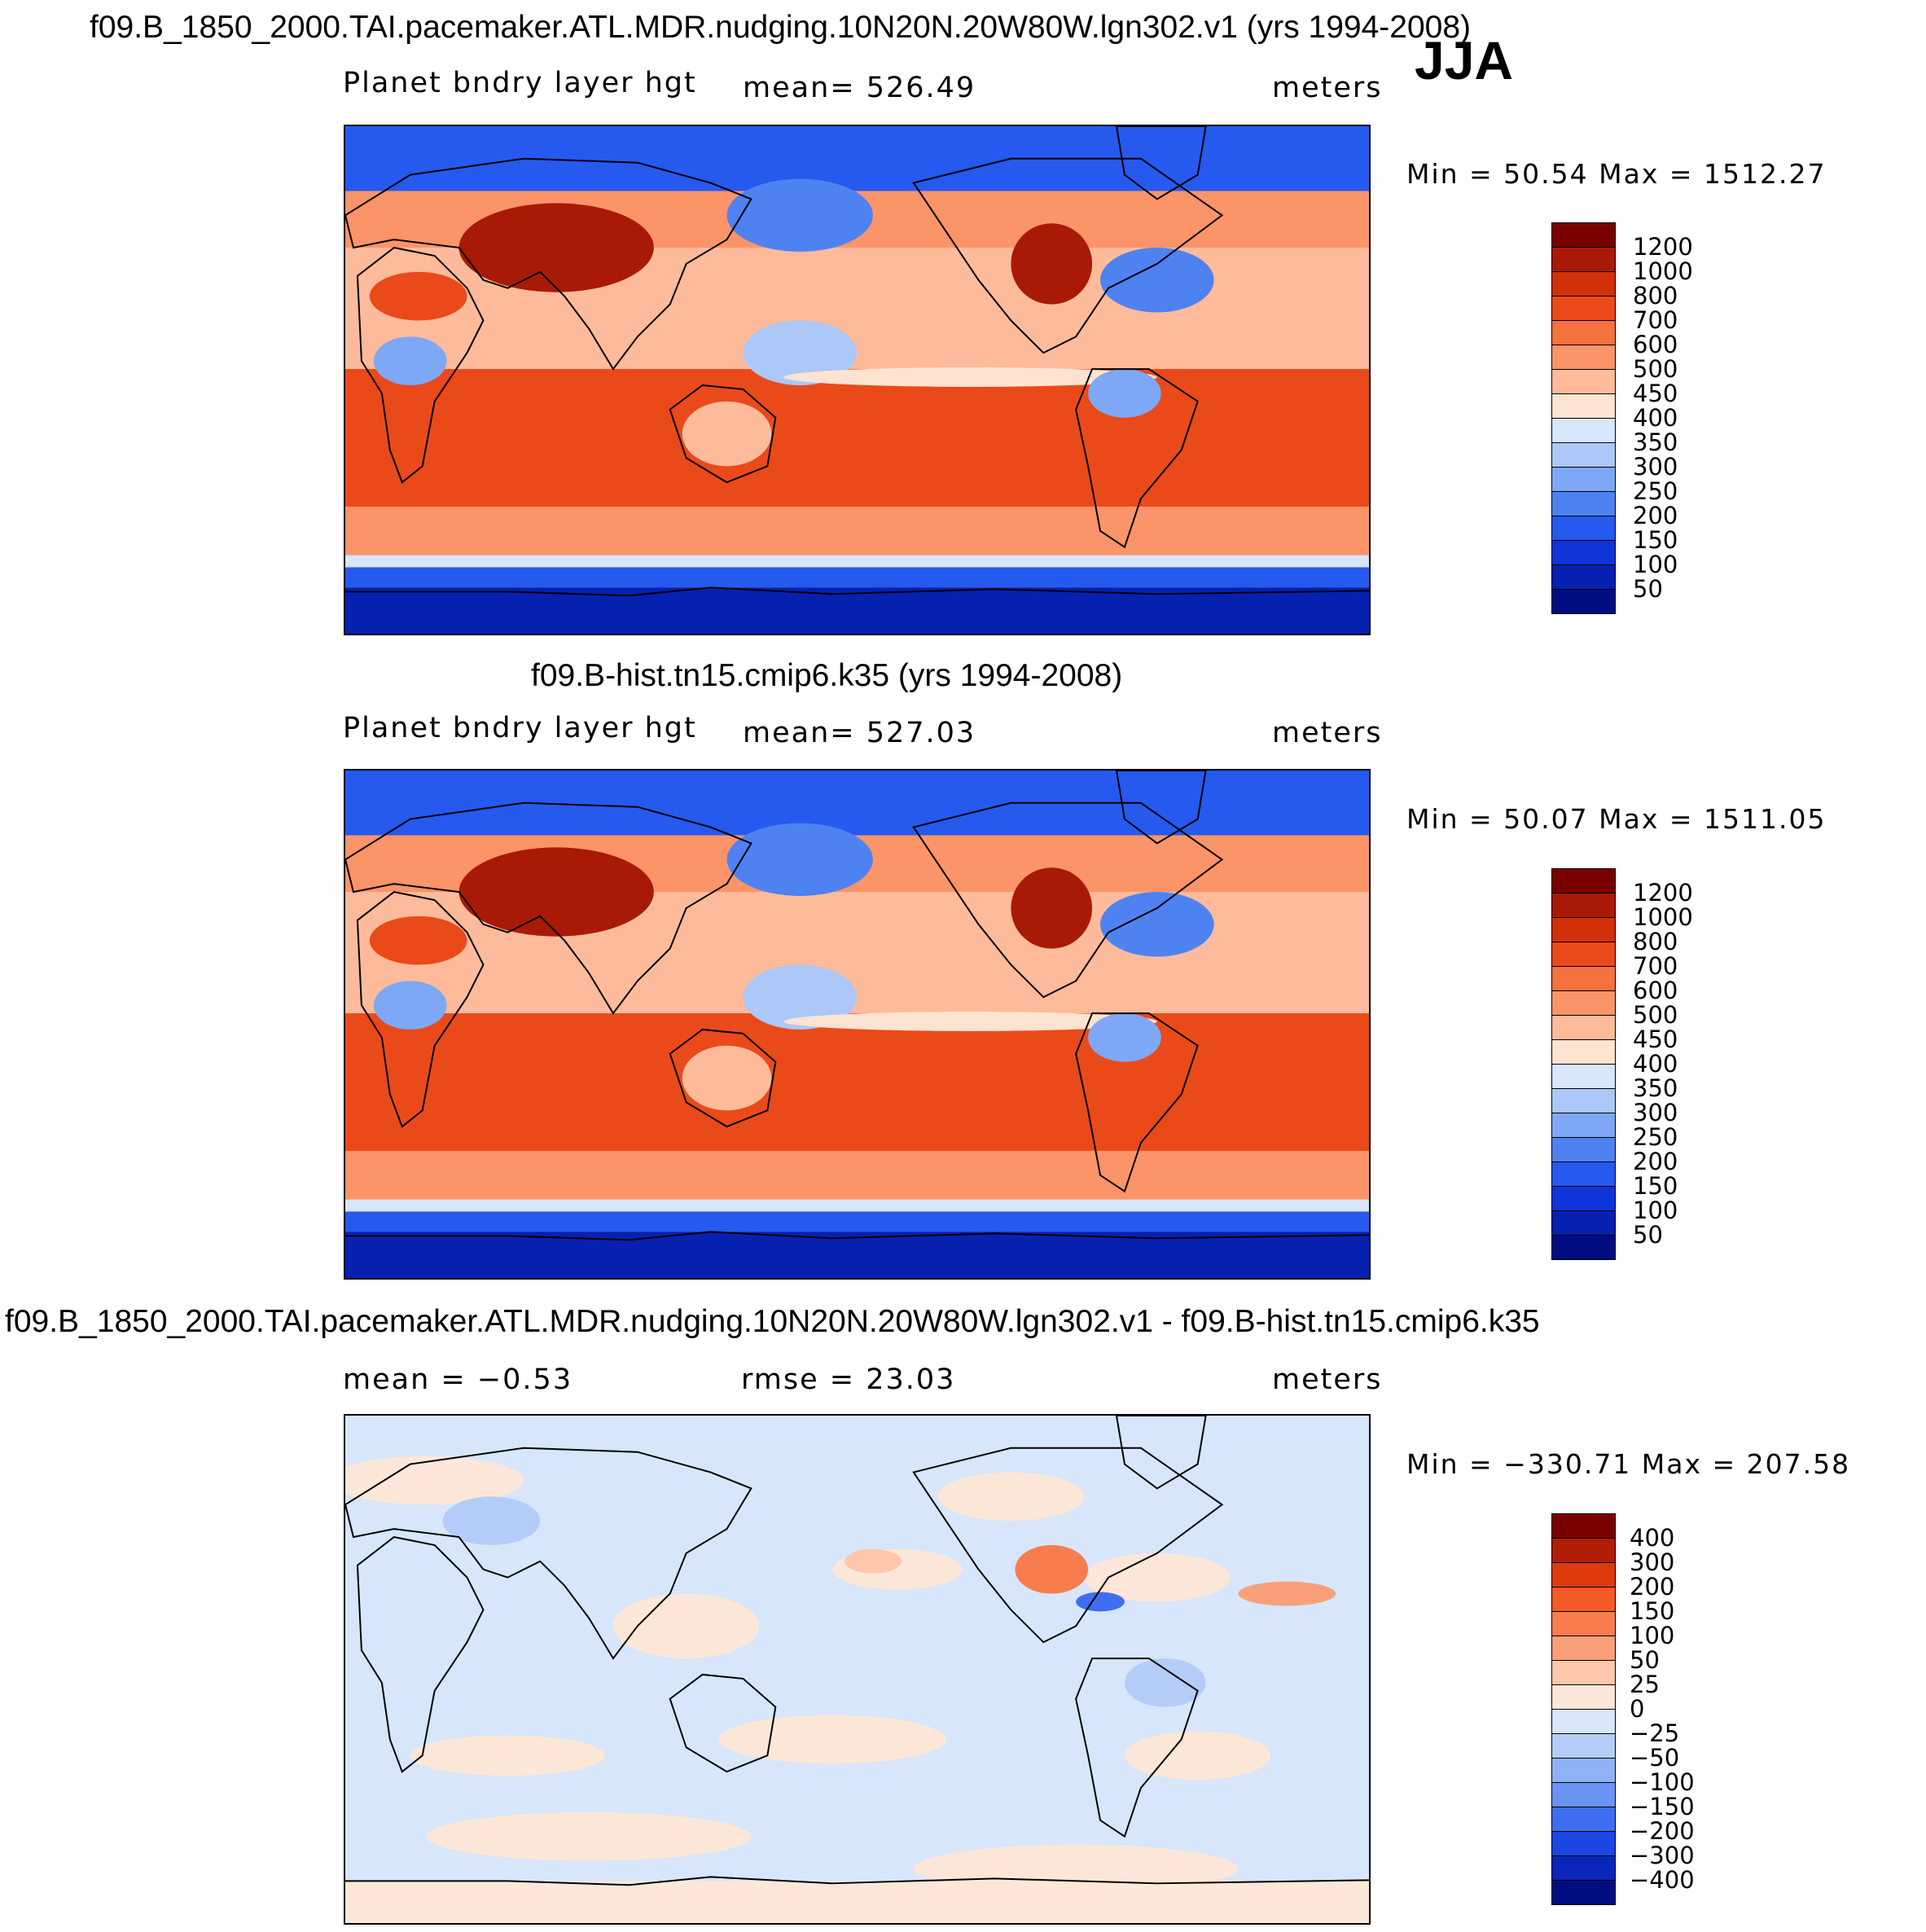 The height and width of the screenshot is (1932, 1926). What do you see at coordinates (1662, 1831) in the screenshot?
I see `colorbar-tick-label: −200` at bounding box center [1662, 1831].